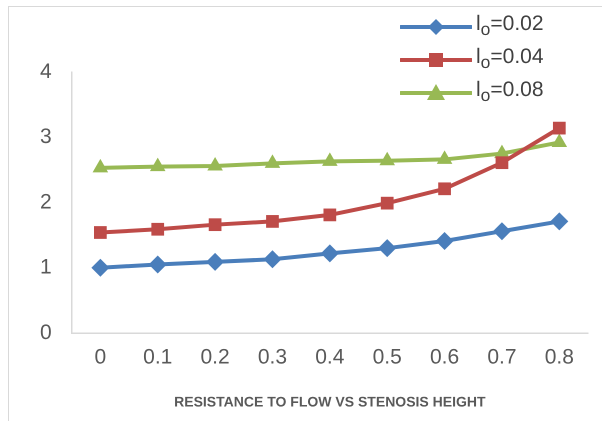 The height and width of the screenshot is (421, 602). I want to click on x-tick-label: 0.4, so click(330, 356).